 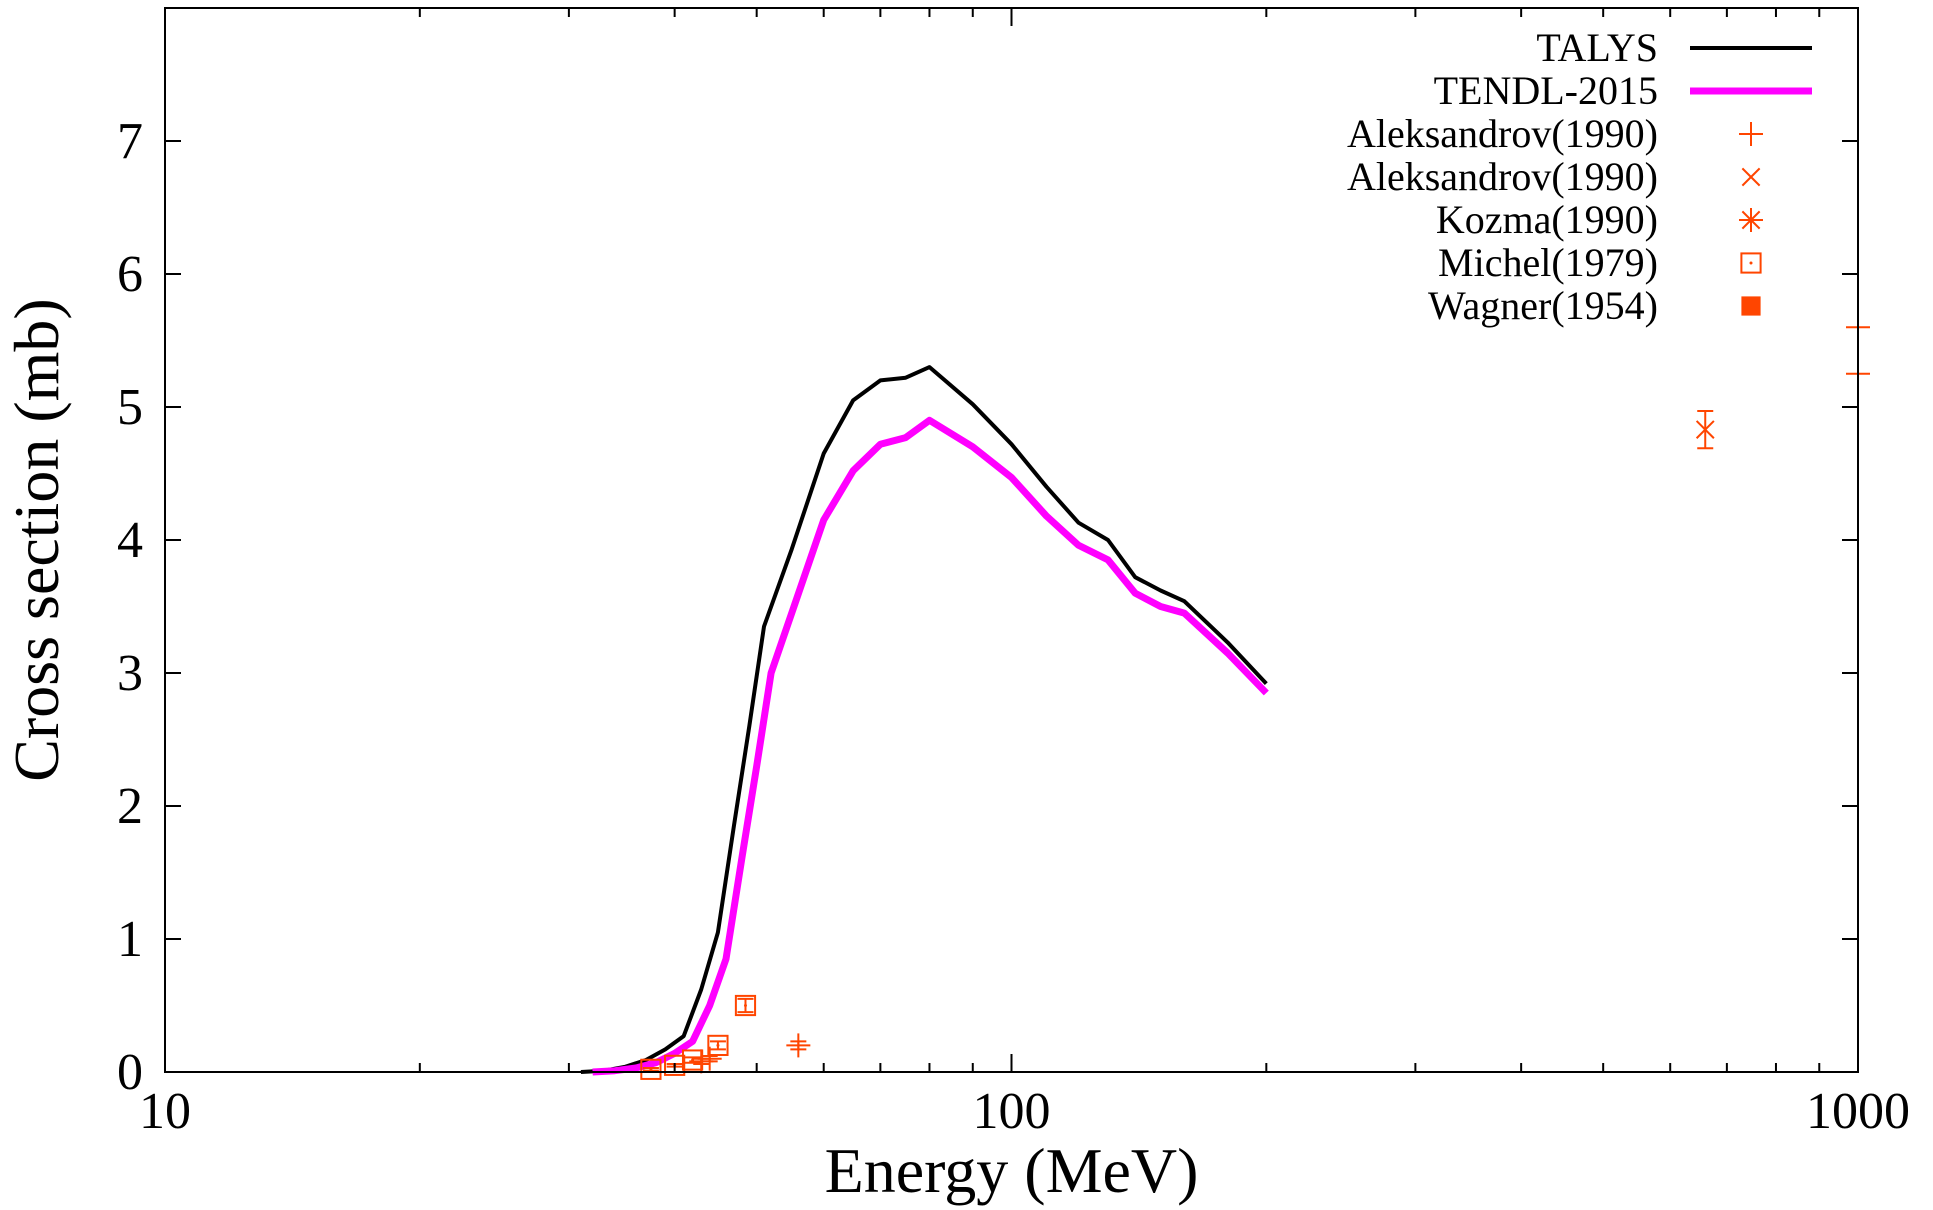 I want to click on legend-label: TENDL-2015, so click(x=1546, y=90).